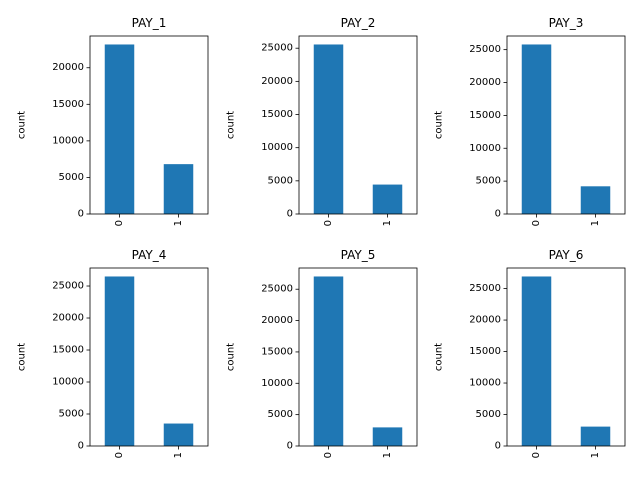  I want to click on subplot-title: PAY_6, so click(566, 255).